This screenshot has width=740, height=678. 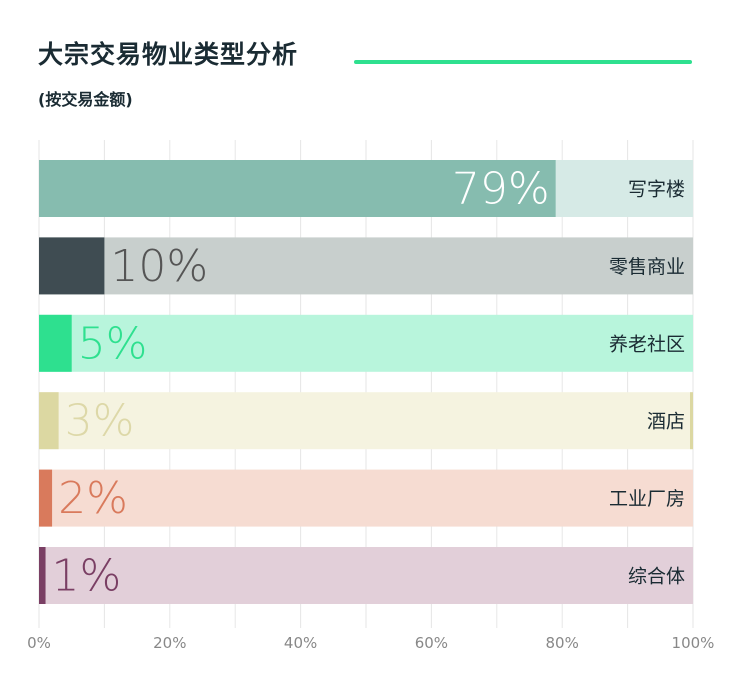 What do you see at coordinates (431, 643) in the screenshot?
I see `x-tick-label: 60%` at bounding box center [431, 643].